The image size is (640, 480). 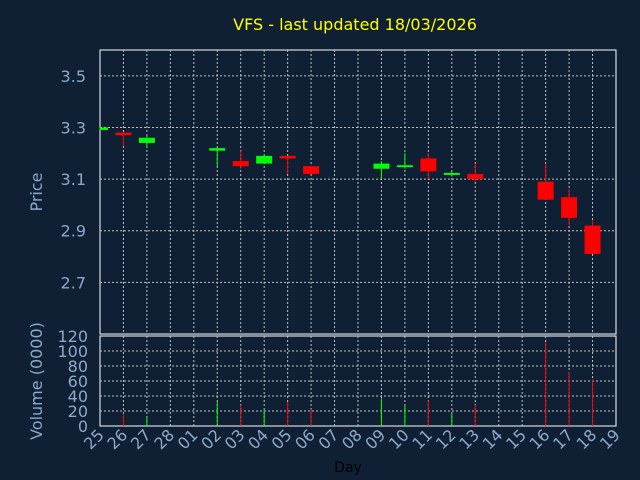 I want to click on price-tick-label: 2.7, so click(x=73, y=282).